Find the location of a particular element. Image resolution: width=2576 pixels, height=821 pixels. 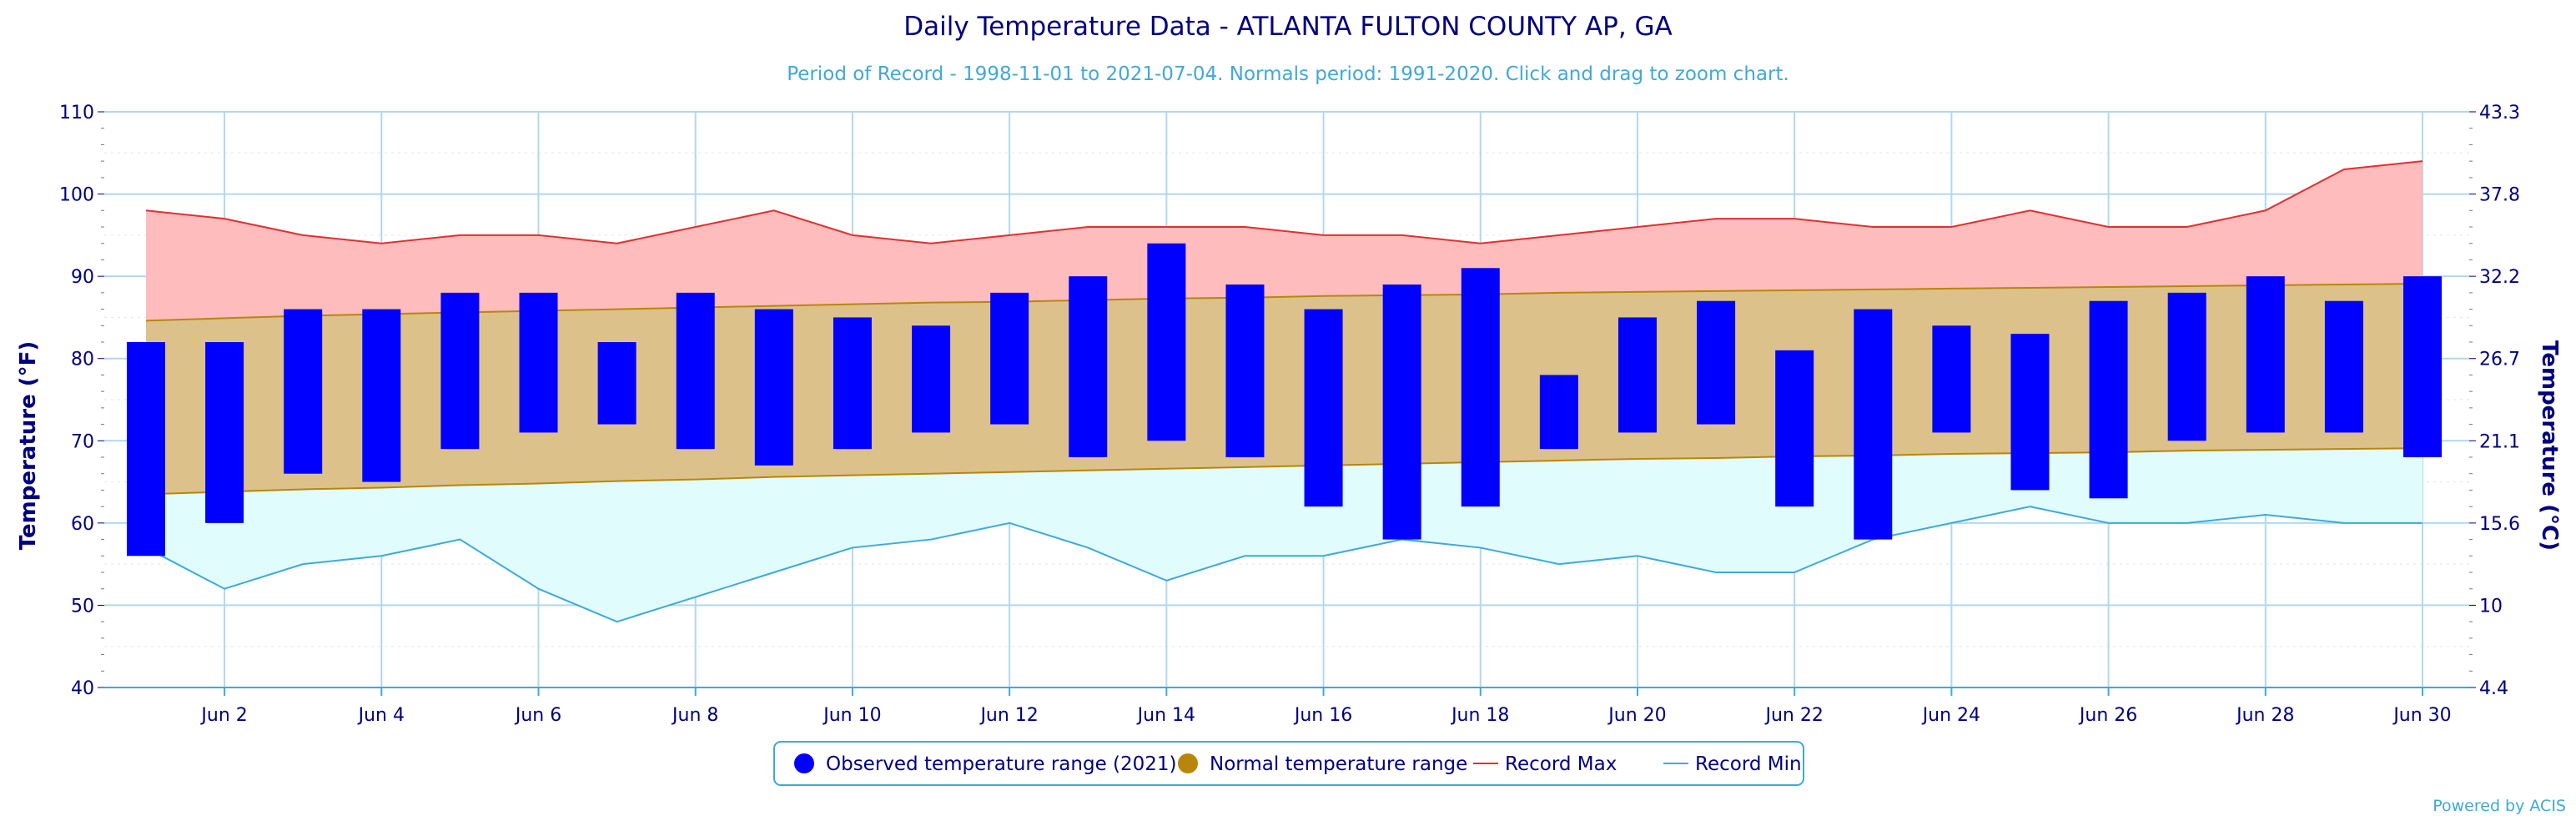

legend-label: Normal temperature range is located at coordinates (1338, 764).